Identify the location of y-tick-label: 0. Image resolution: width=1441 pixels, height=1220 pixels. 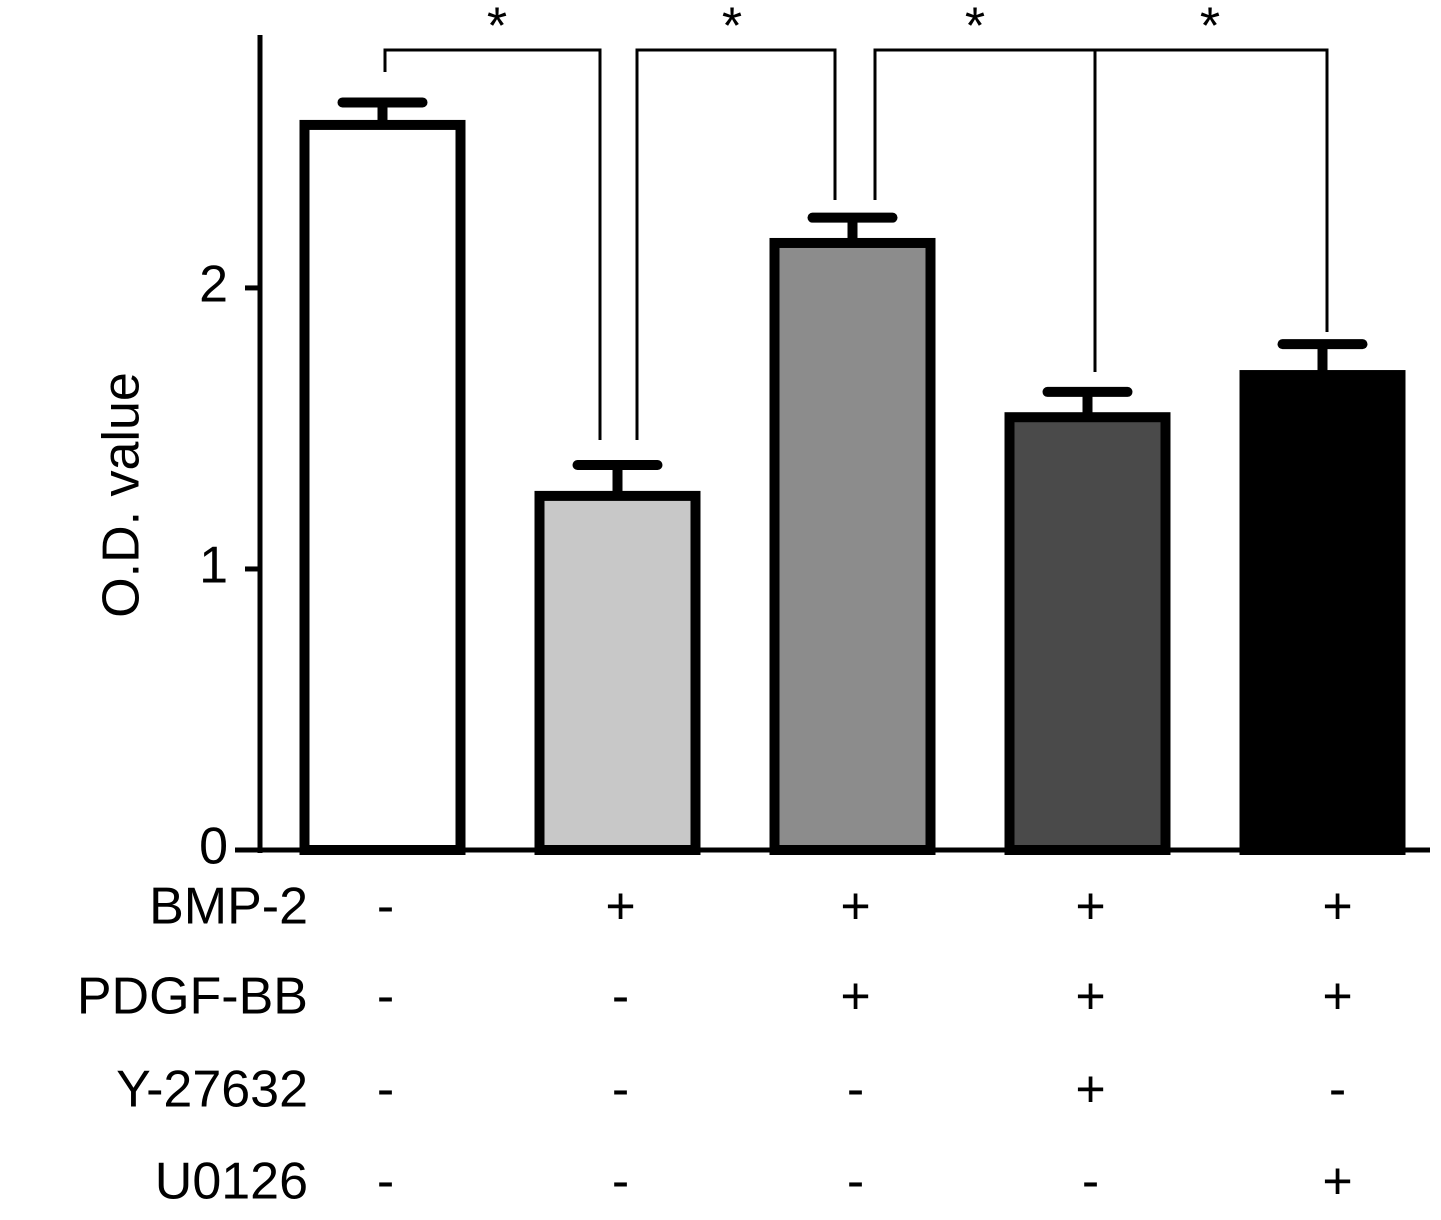
(213, 847).